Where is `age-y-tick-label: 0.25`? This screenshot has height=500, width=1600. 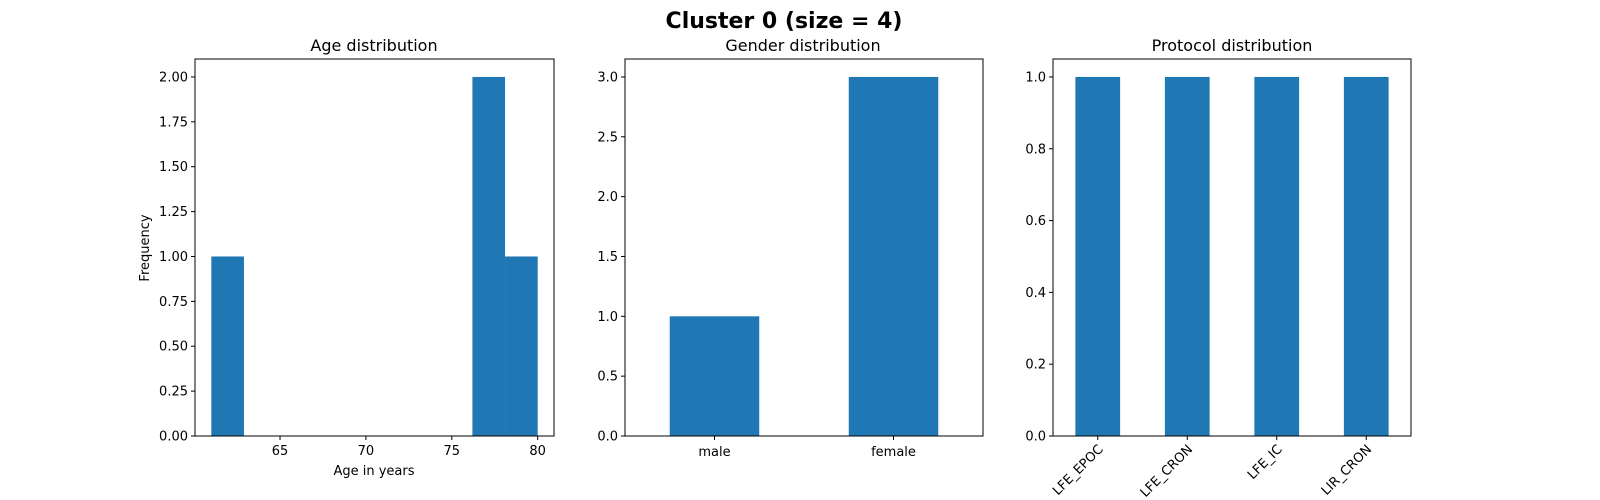 age-y-tick-label: 0.25 is located at coordinates (173, 392).